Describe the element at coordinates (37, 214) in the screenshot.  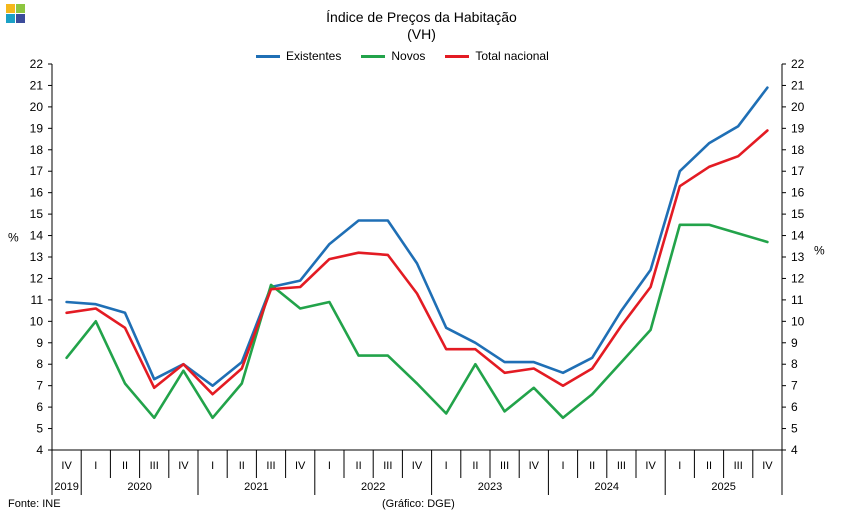
I see `y-tick-label-left: 15` at that location.